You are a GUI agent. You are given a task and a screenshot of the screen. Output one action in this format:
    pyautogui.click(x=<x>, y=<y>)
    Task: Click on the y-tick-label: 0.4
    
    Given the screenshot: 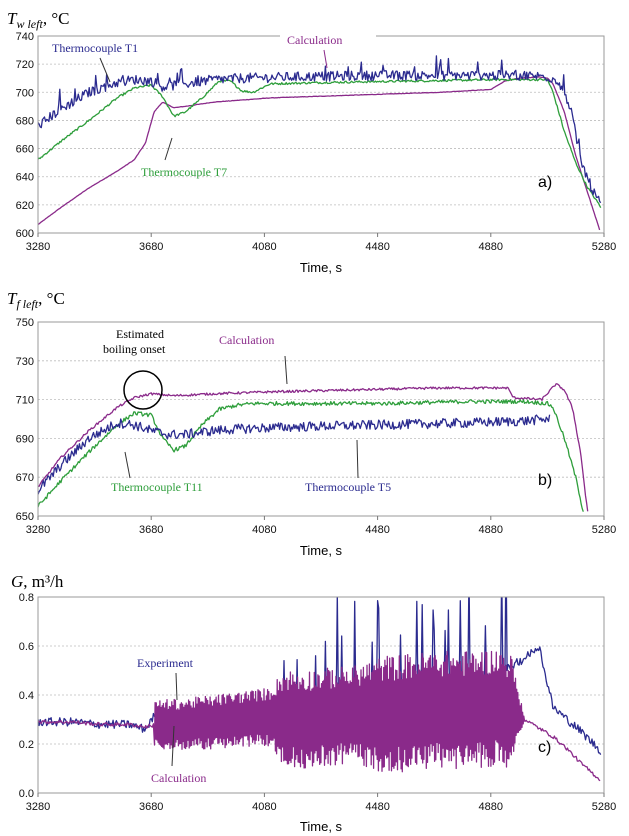 What is the action you would take?
    pyautogui.click(x=26, y=696)
    